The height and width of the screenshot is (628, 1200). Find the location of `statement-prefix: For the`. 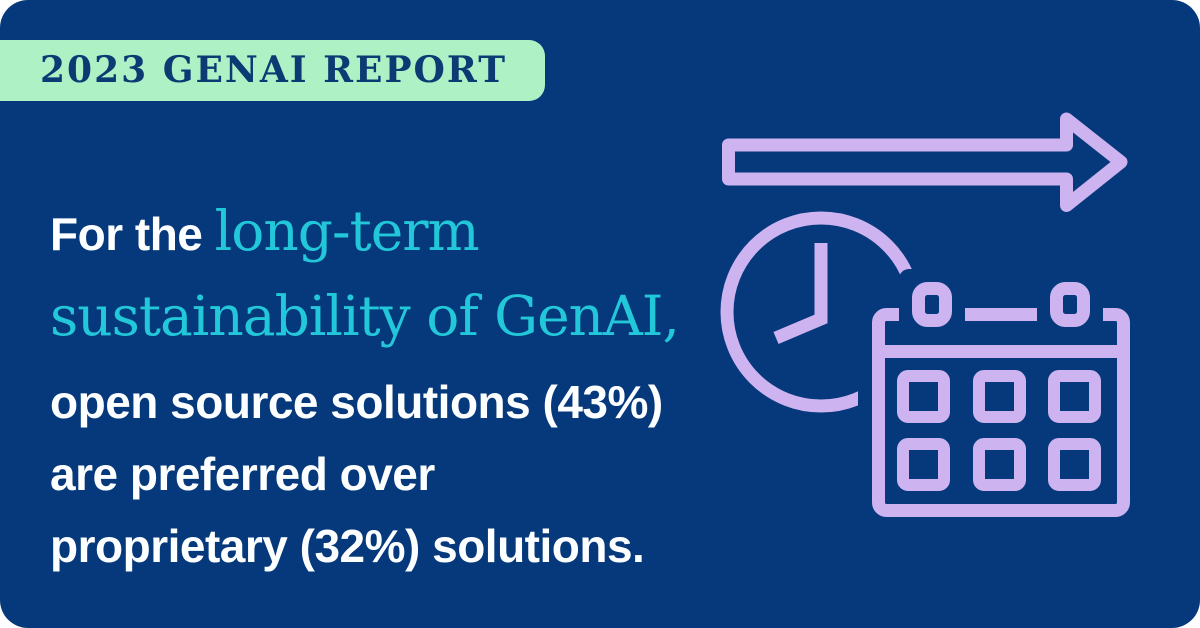

statement-prefix: For the is located at coordinates (132, 234).